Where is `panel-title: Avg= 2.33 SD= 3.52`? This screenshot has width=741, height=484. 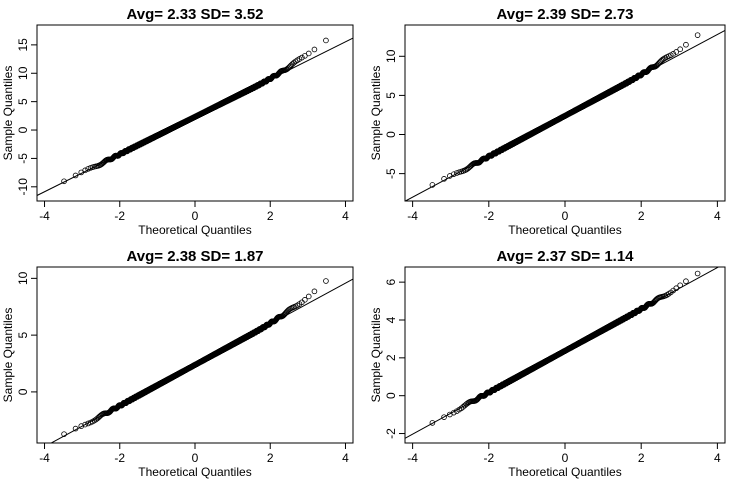
panel-title: Avg= 2.33 SD= 3.52 is located at coordinates (194, 14).